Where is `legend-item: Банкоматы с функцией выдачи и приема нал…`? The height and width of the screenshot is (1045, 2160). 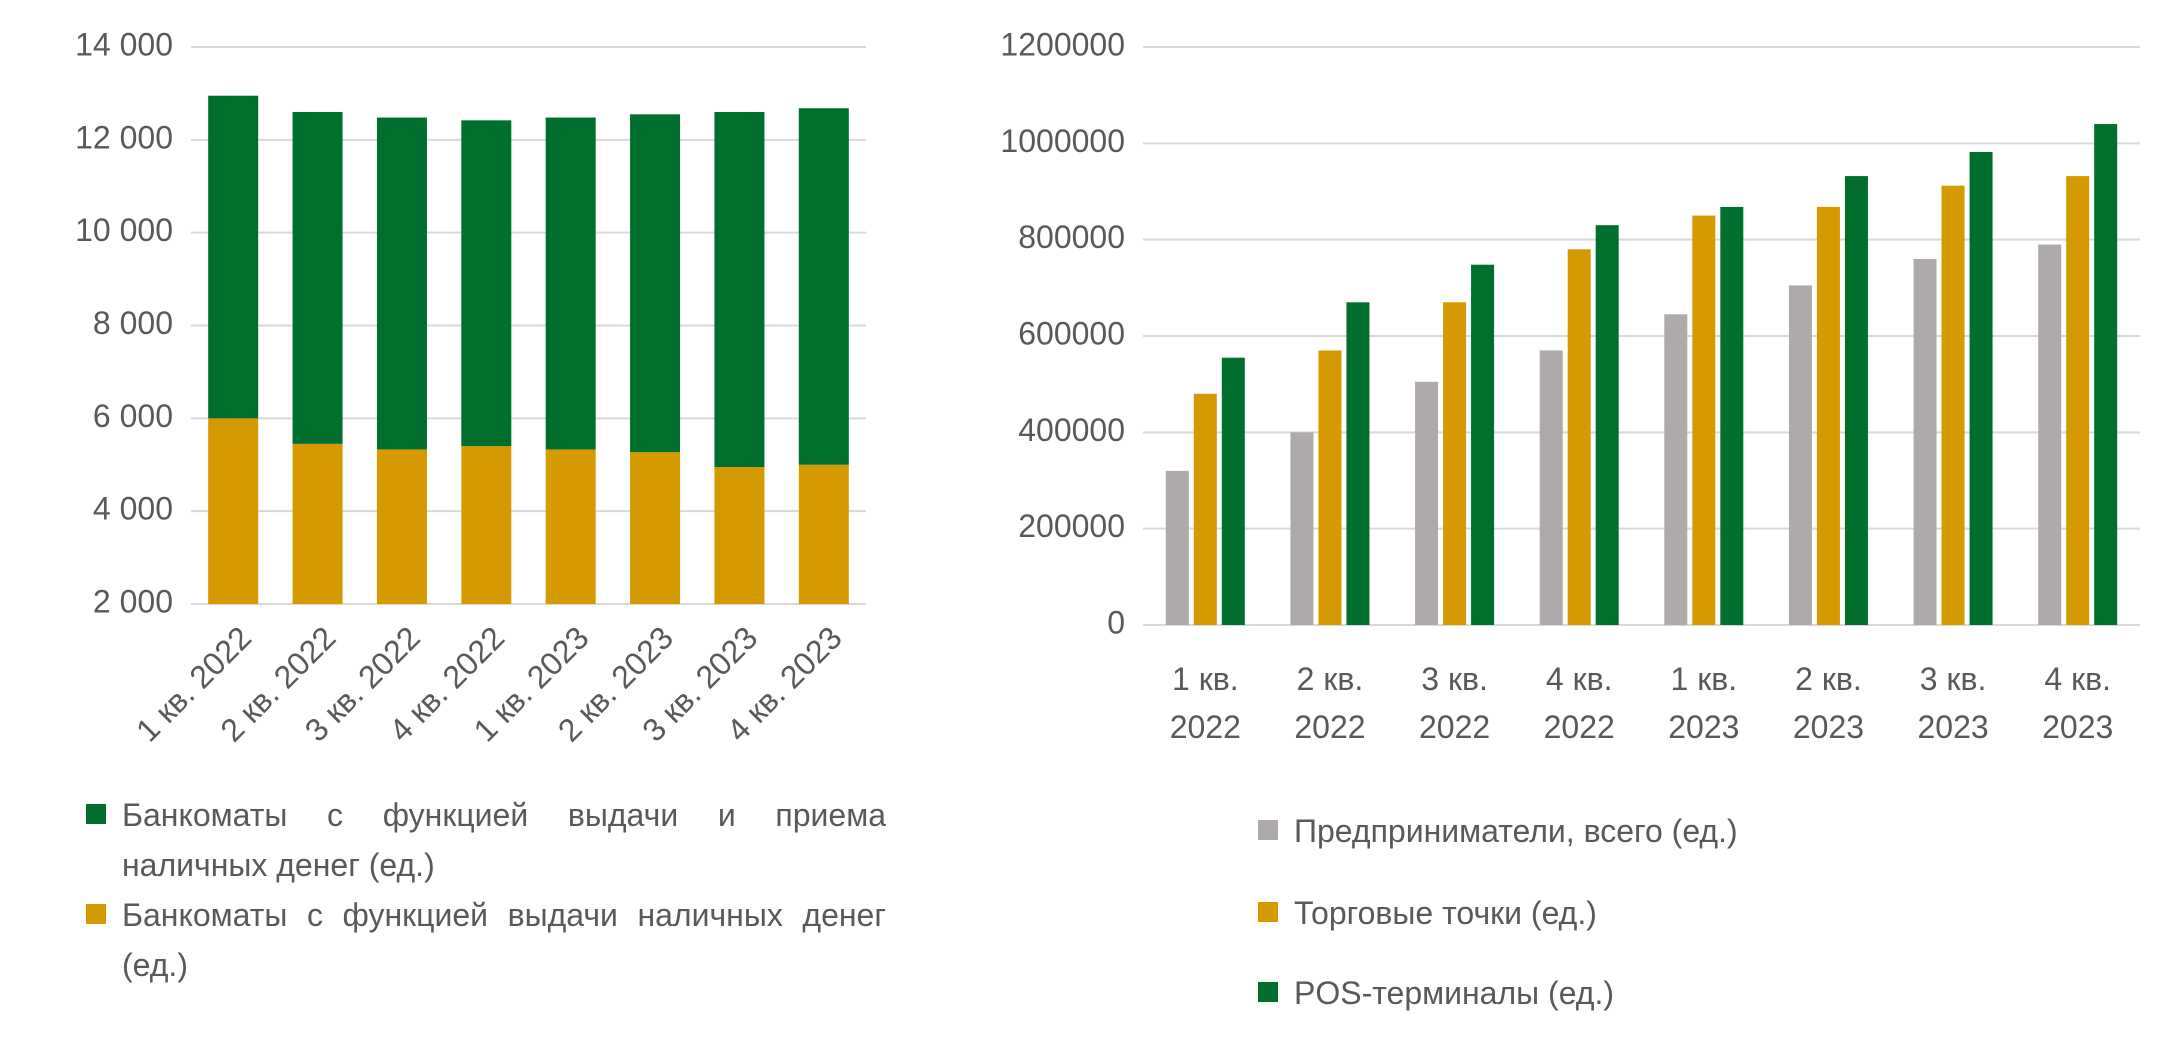 legend-item: Банкоматы с функцией выдачи и приема нал… is located at coordinates (486, 840).